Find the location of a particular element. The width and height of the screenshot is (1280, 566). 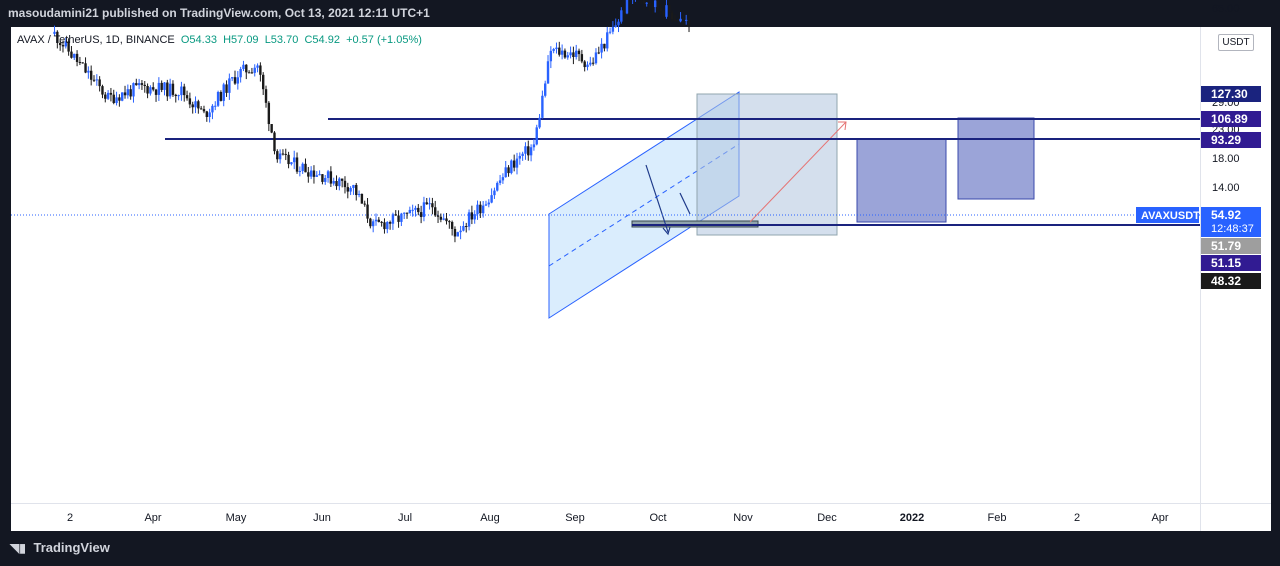

x-axis-ticks: 2 Apr May Jun Jul Aug Sep Oct Nov Dec 2022 Feb 2 Apr is located at coordinates (618, 518).